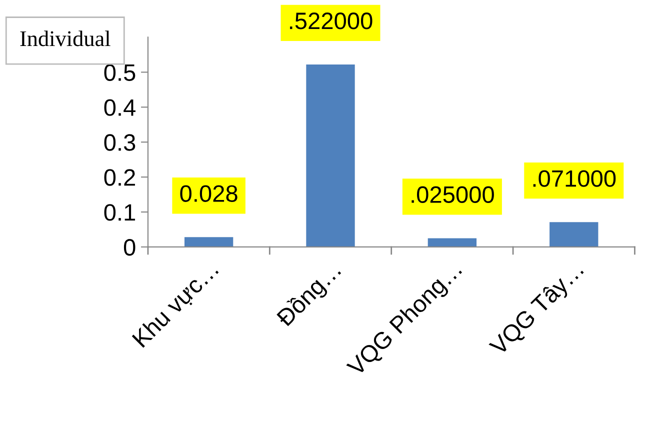 The width and height of the screenshot is (649, 428). What do you see at coordinates (120, 107) in the screenshot?
I see `y-tick-label: 0.4` at bounding box center [120, 107].